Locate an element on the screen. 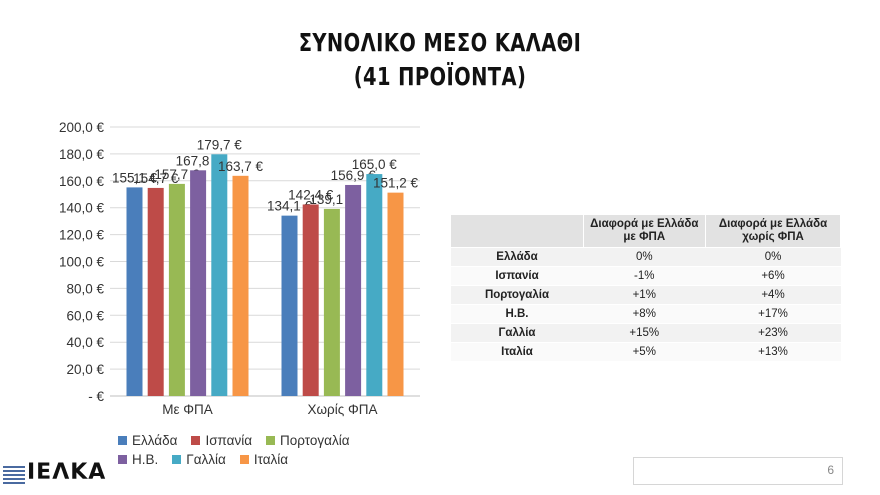 This screenshot has height=495, width=880. with-vat-cell: +15% is located at coordinates (644, 333).